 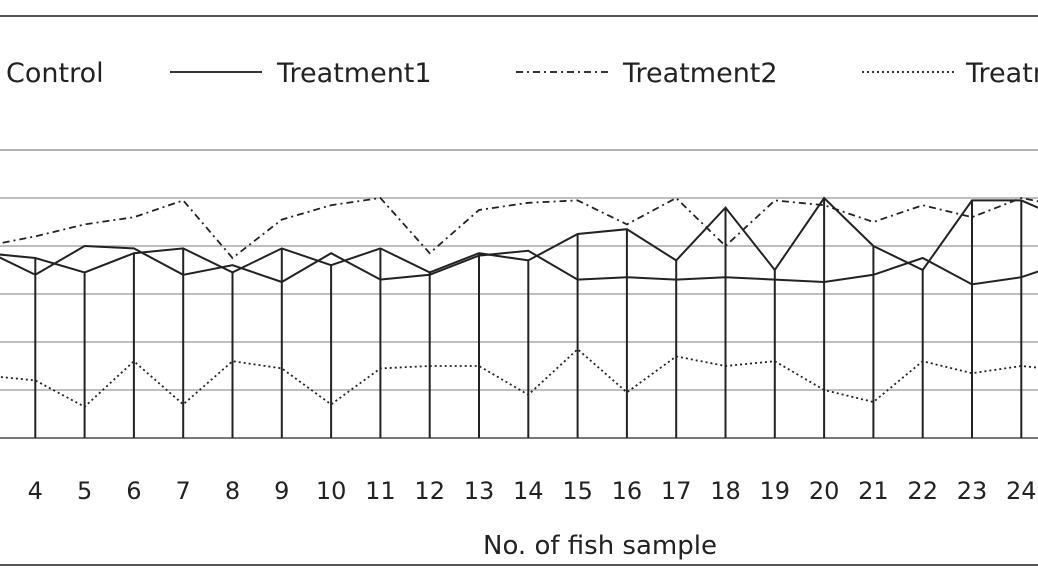 I want to click on x-tick-label: 4, so click(x=35, y=491).